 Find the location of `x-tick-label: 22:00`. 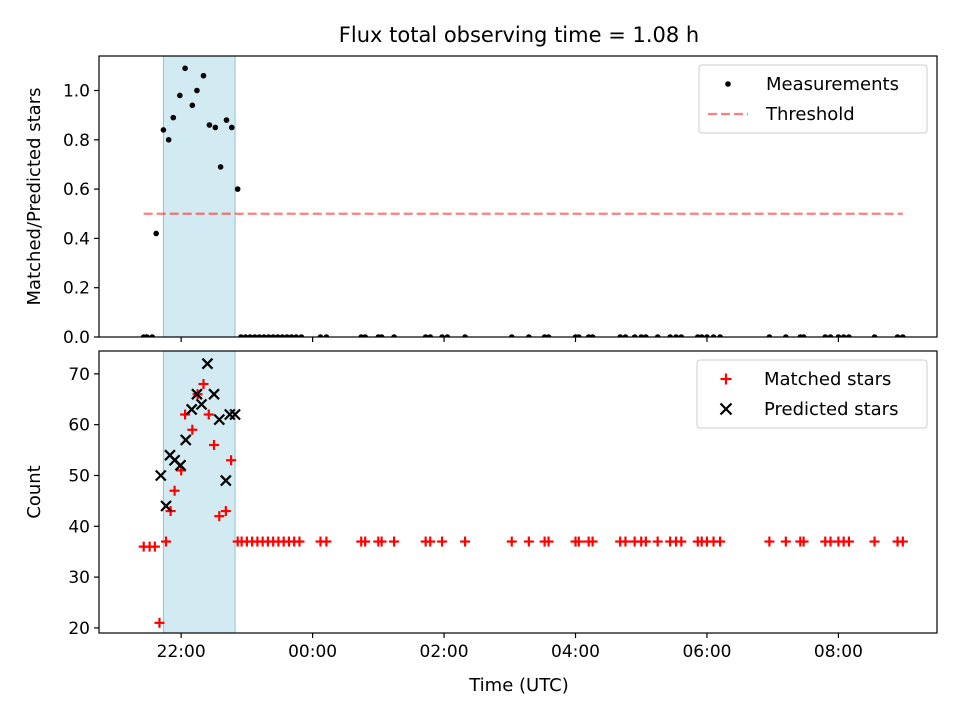

x-tick-label: 22:00 is located at coordinates (181, 652).